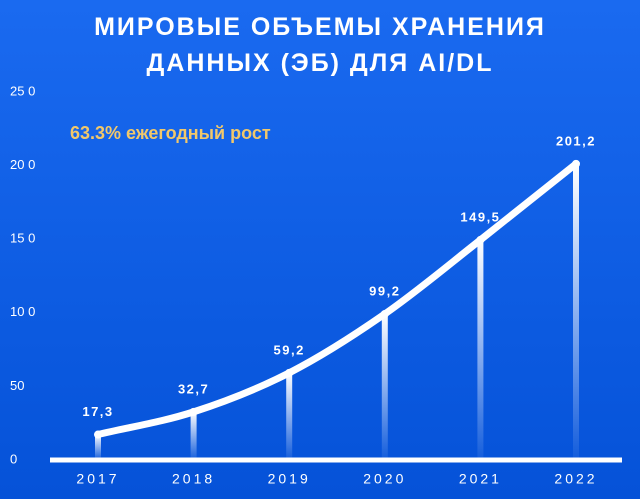  Describe the element at coordinates (575, 479) in the screenshot. I see `x-tick-label: 2022` at that location.